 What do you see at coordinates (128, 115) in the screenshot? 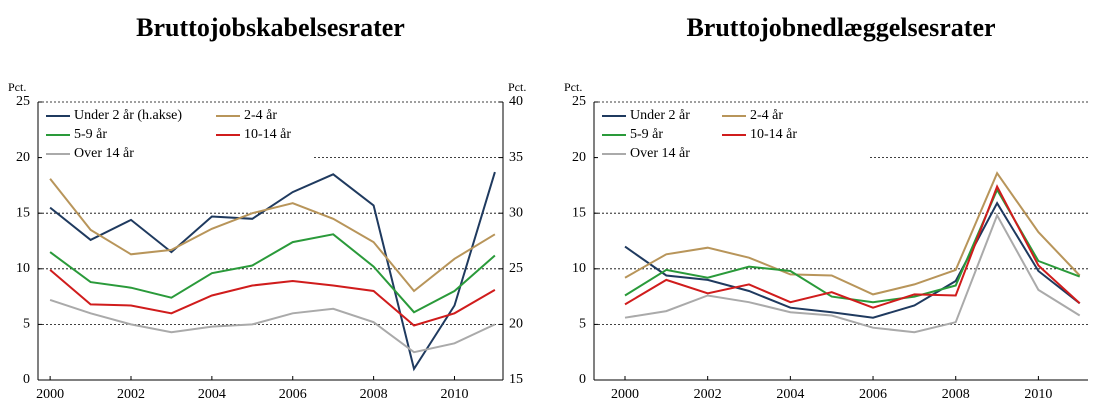
I see `legend-label: Under 2 år (h.akse)` at bounding box center [128, 115].